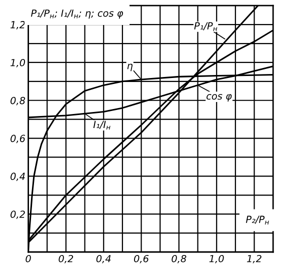  Describe the element at coordinates (17, 214) in the screenshot. I see `y-tick-label: 0,2` at that location.